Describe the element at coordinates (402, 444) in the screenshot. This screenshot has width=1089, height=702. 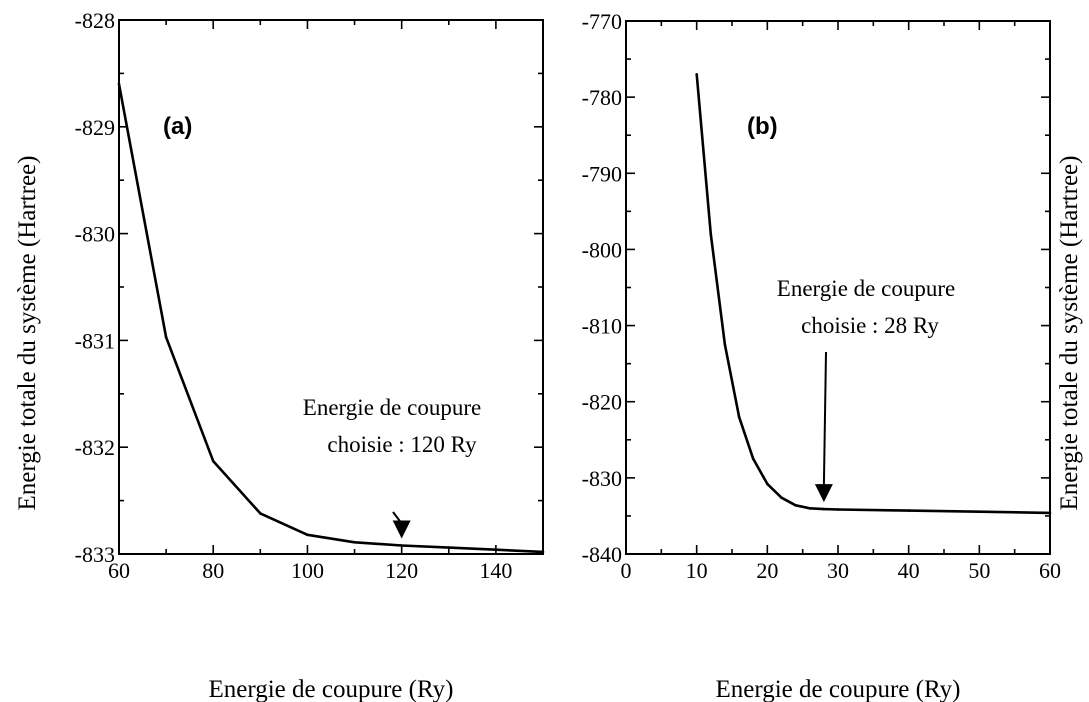
I see `annotation-line-2-a: choisie : 120 Ry` at that location.